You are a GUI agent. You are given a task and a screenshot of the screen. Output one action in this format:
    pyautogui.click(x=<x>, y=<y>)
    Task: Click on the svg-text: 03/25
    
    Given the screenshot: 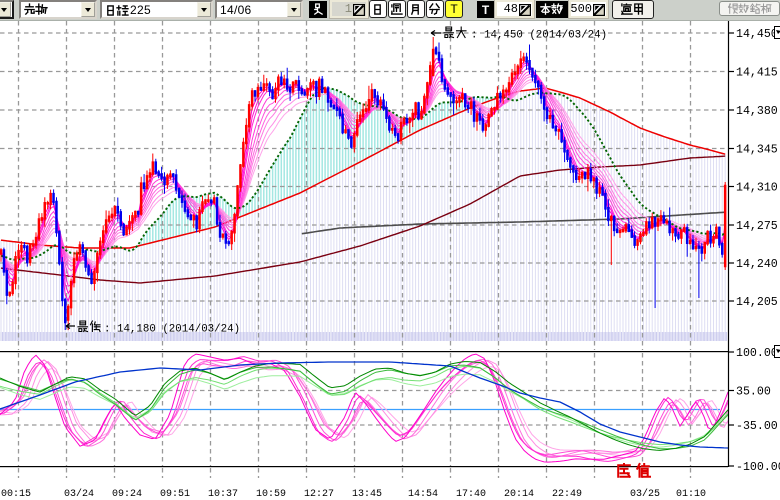 What is the action you would take?
    pyautogui.click(x=645, y=494)
    